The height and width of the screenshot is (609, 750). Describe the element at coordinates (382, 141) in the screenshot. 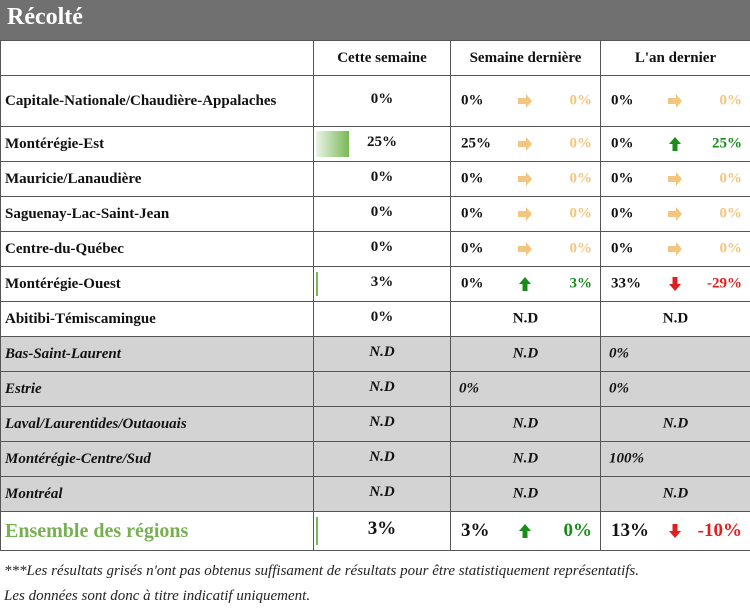

I see `this-week-value: 25%` at that location.